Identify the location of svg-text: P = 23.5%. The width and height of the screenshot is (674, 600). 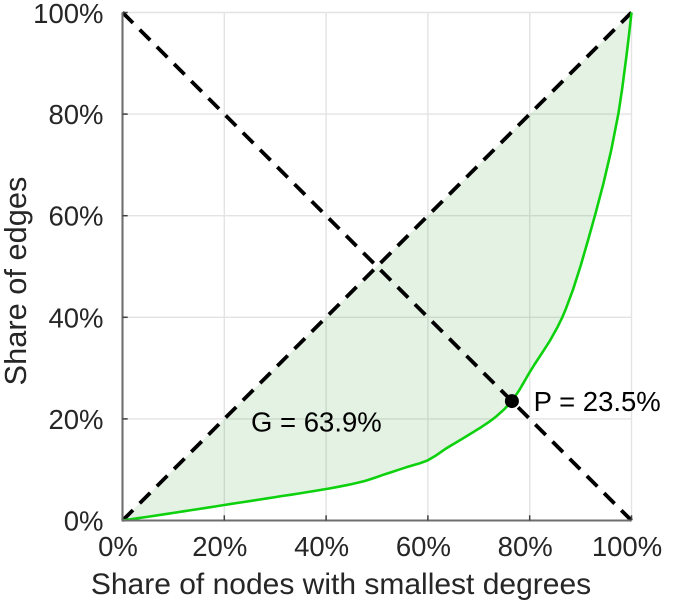
(597, 401).